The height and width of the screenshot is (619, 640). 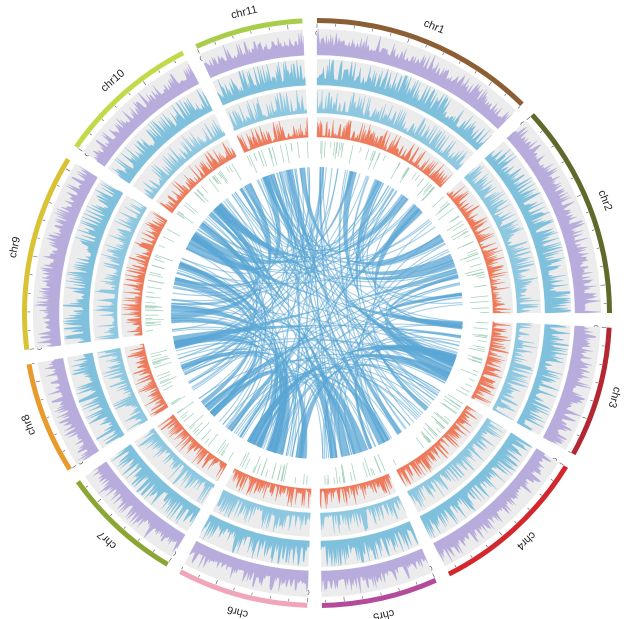 What do you see at coordinates (113, 80) in the screenshot?
I see `label-chr10: chr10` at bounding box center [113, 80].